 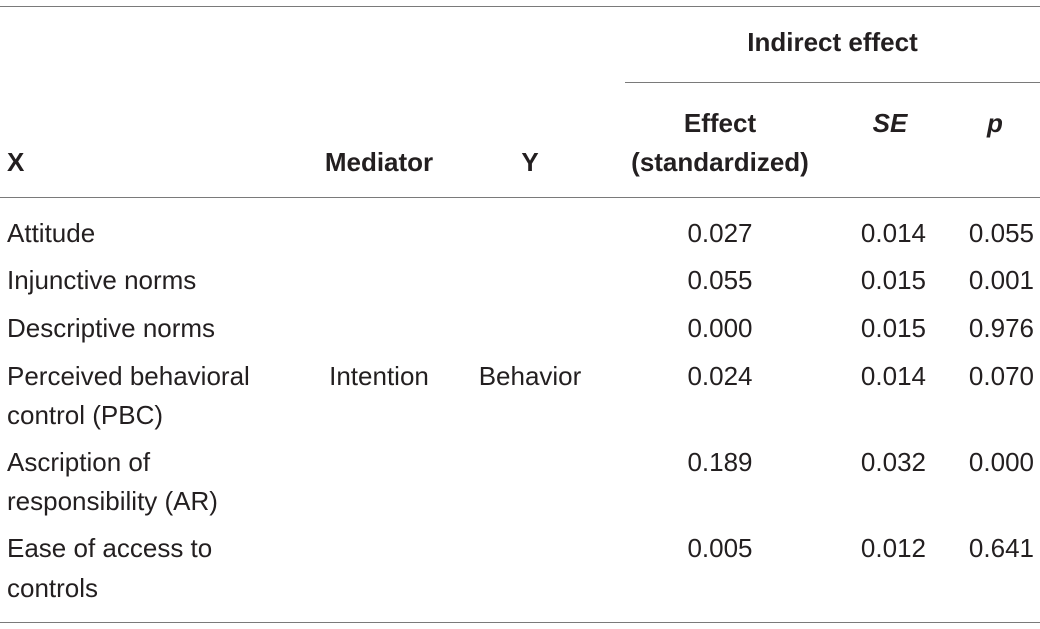 What do you see at coordinates (530, 162) in the screenshot?
I see `header-y: Y` at bounding box center [530, 162].